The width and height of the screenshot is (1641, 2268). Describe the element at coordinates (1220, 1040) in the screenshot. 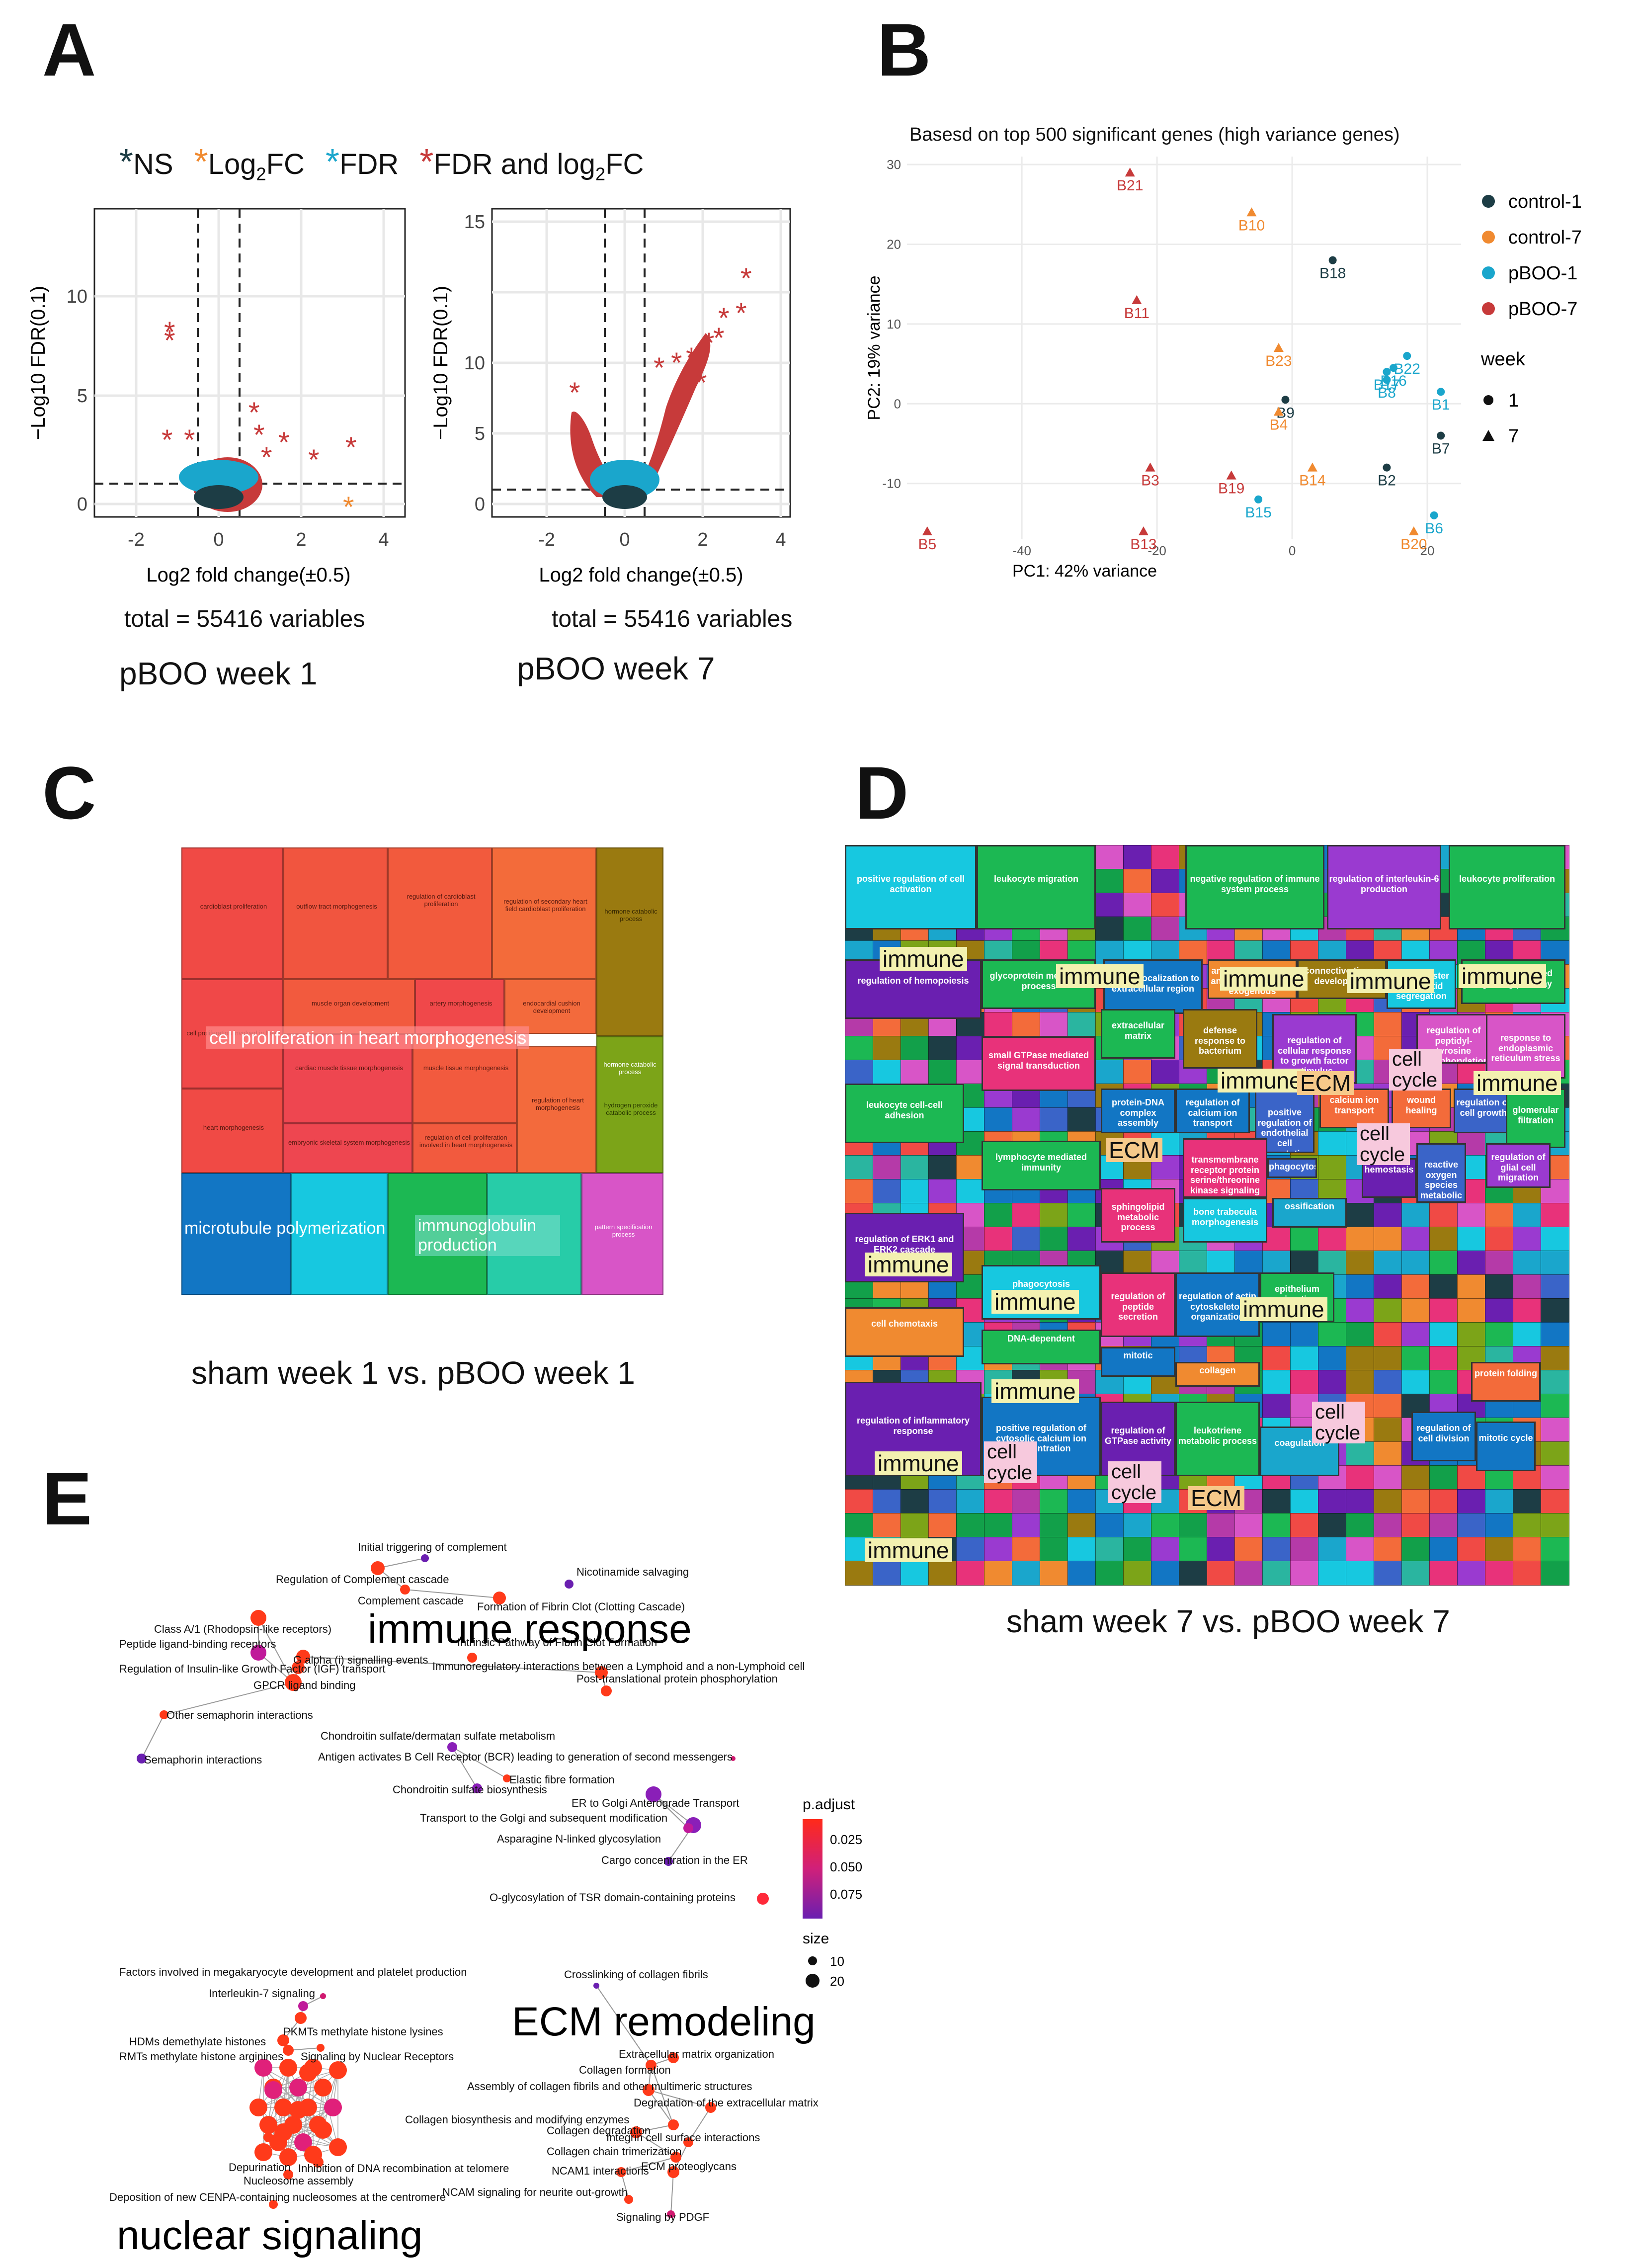

I see `treemap-d-term-label: defense response to bacterium` at that location.